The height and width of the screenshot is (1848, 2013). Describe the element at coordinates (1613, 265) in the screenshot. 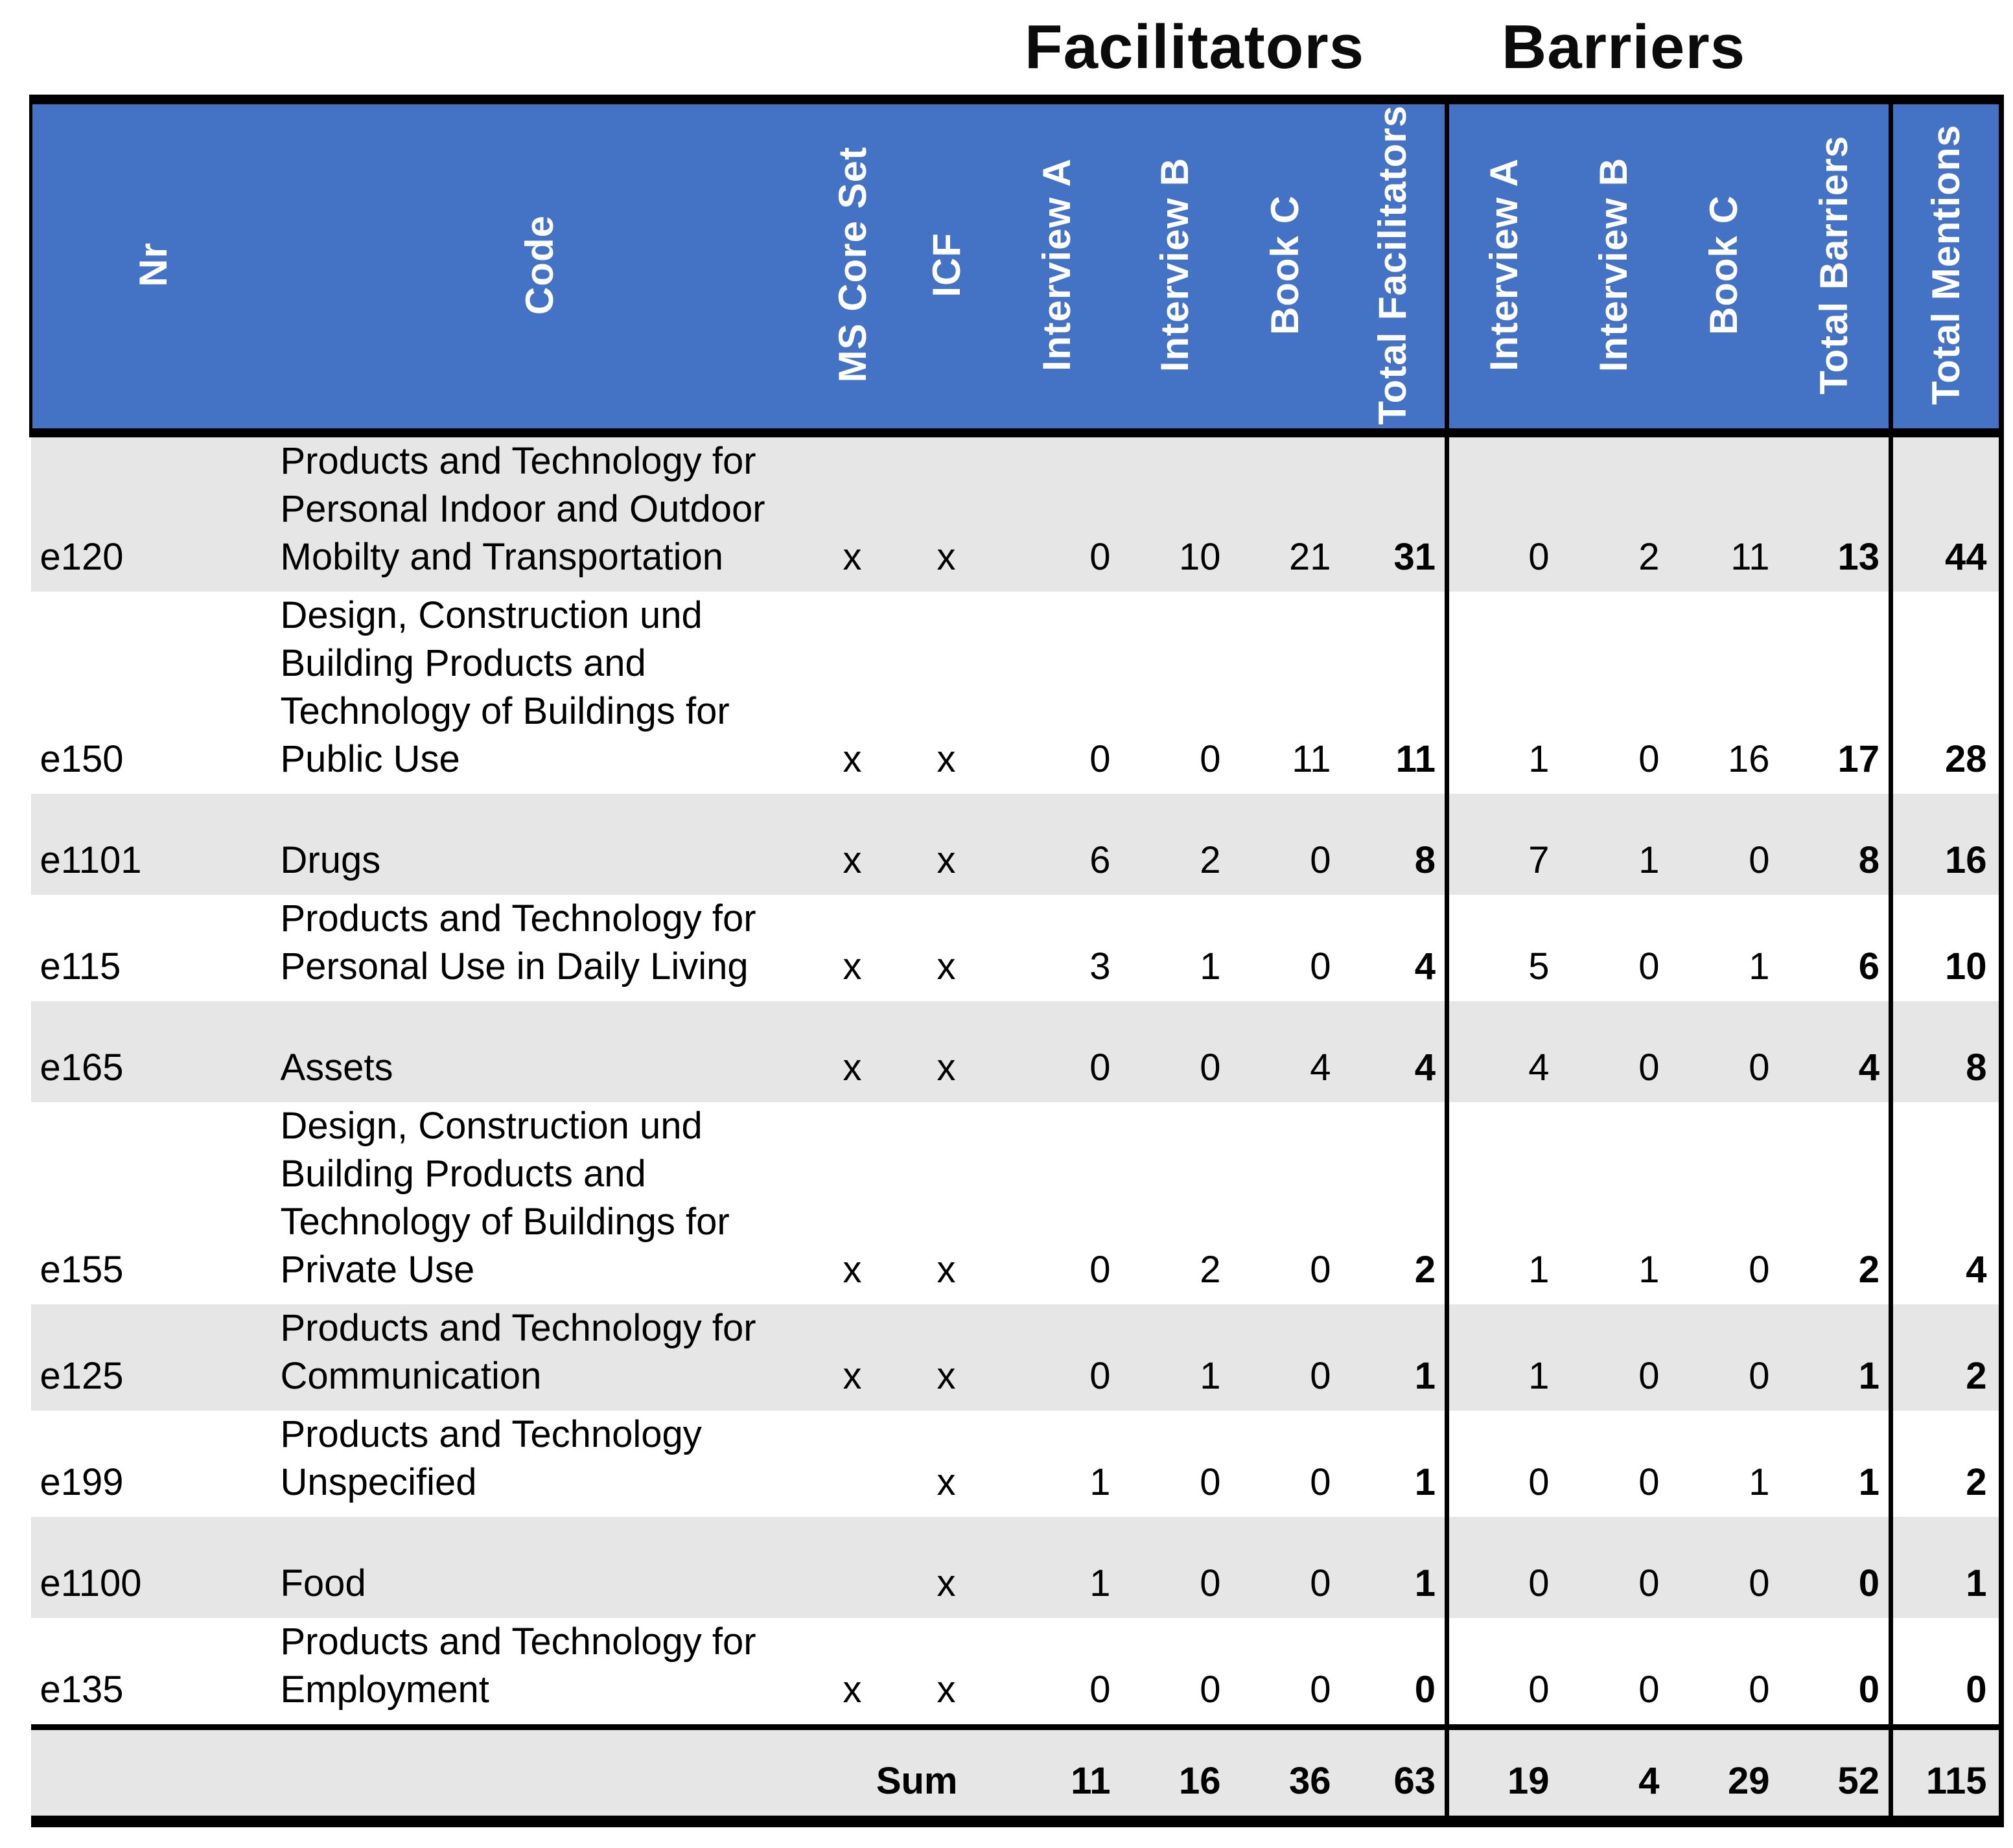

I see `column-header-barriers-interview-b-label: Interview B` at that location.